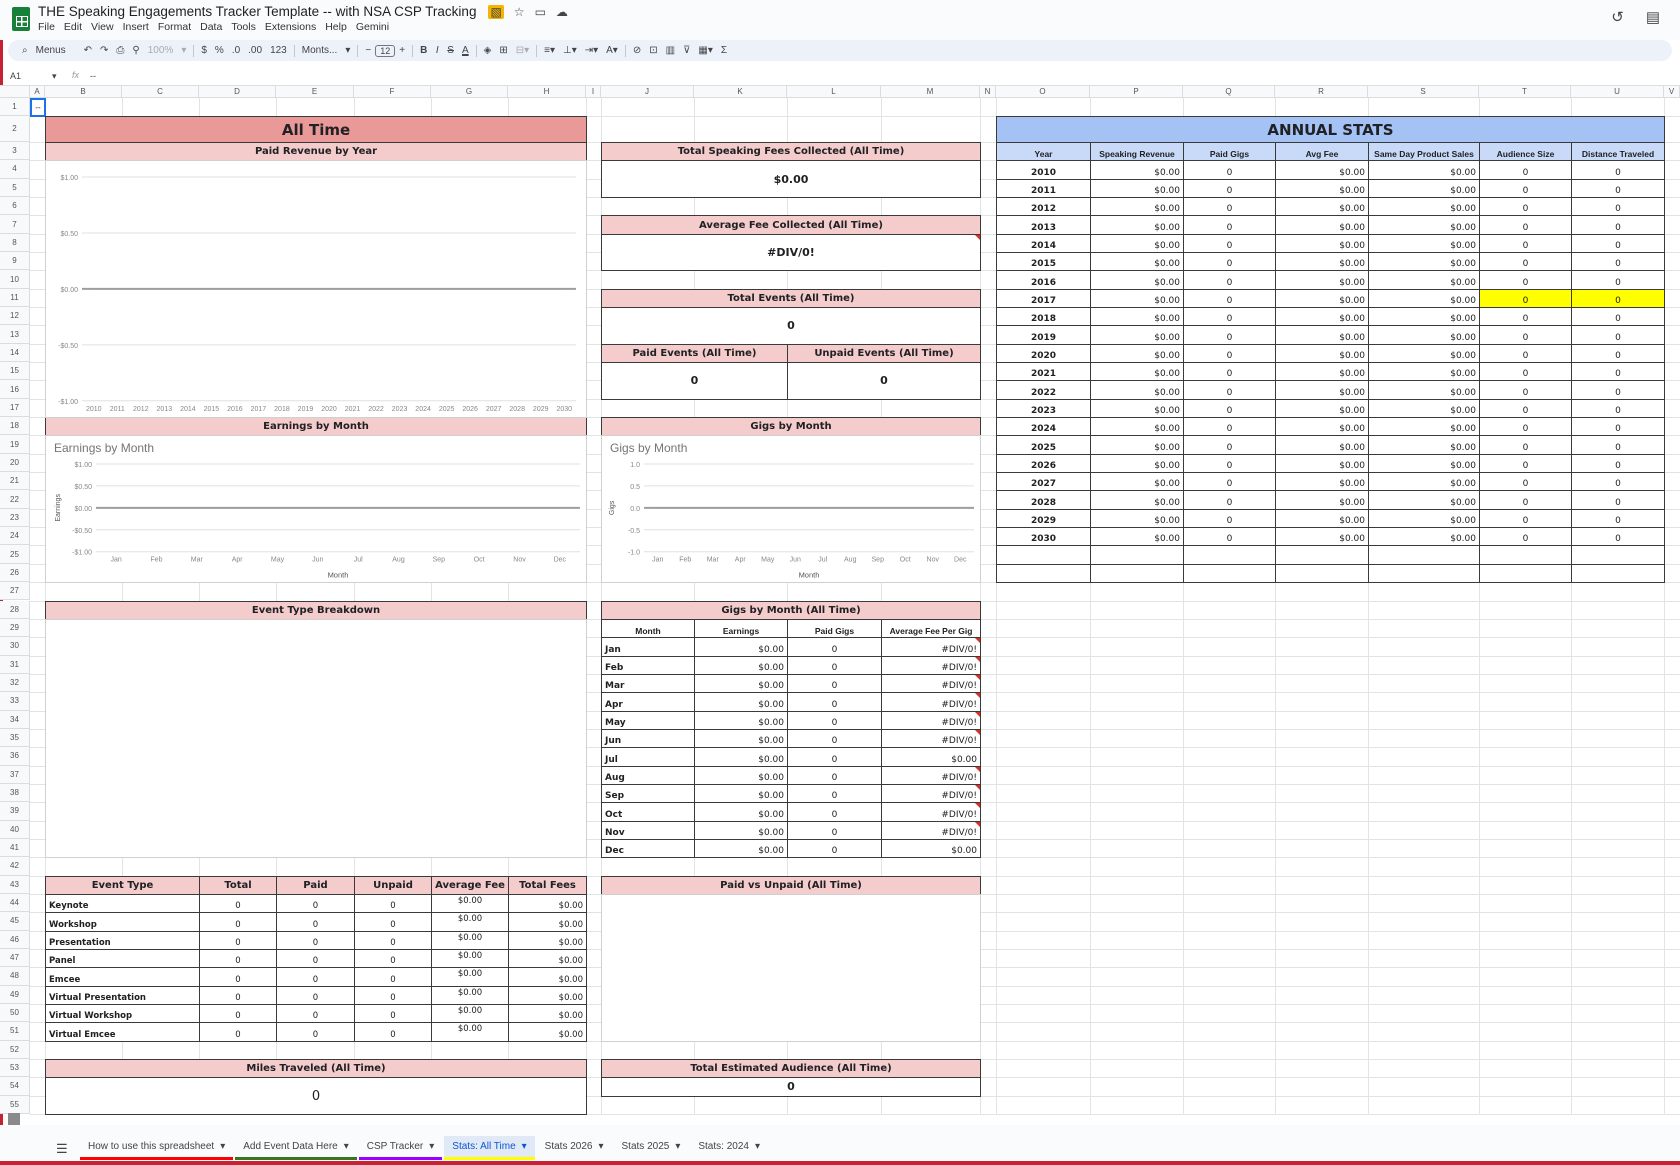 The image size is (1680, 1165). Describe the element at coordinates (15, 976) in the screenshot. I see `row-header: 48` at that location.